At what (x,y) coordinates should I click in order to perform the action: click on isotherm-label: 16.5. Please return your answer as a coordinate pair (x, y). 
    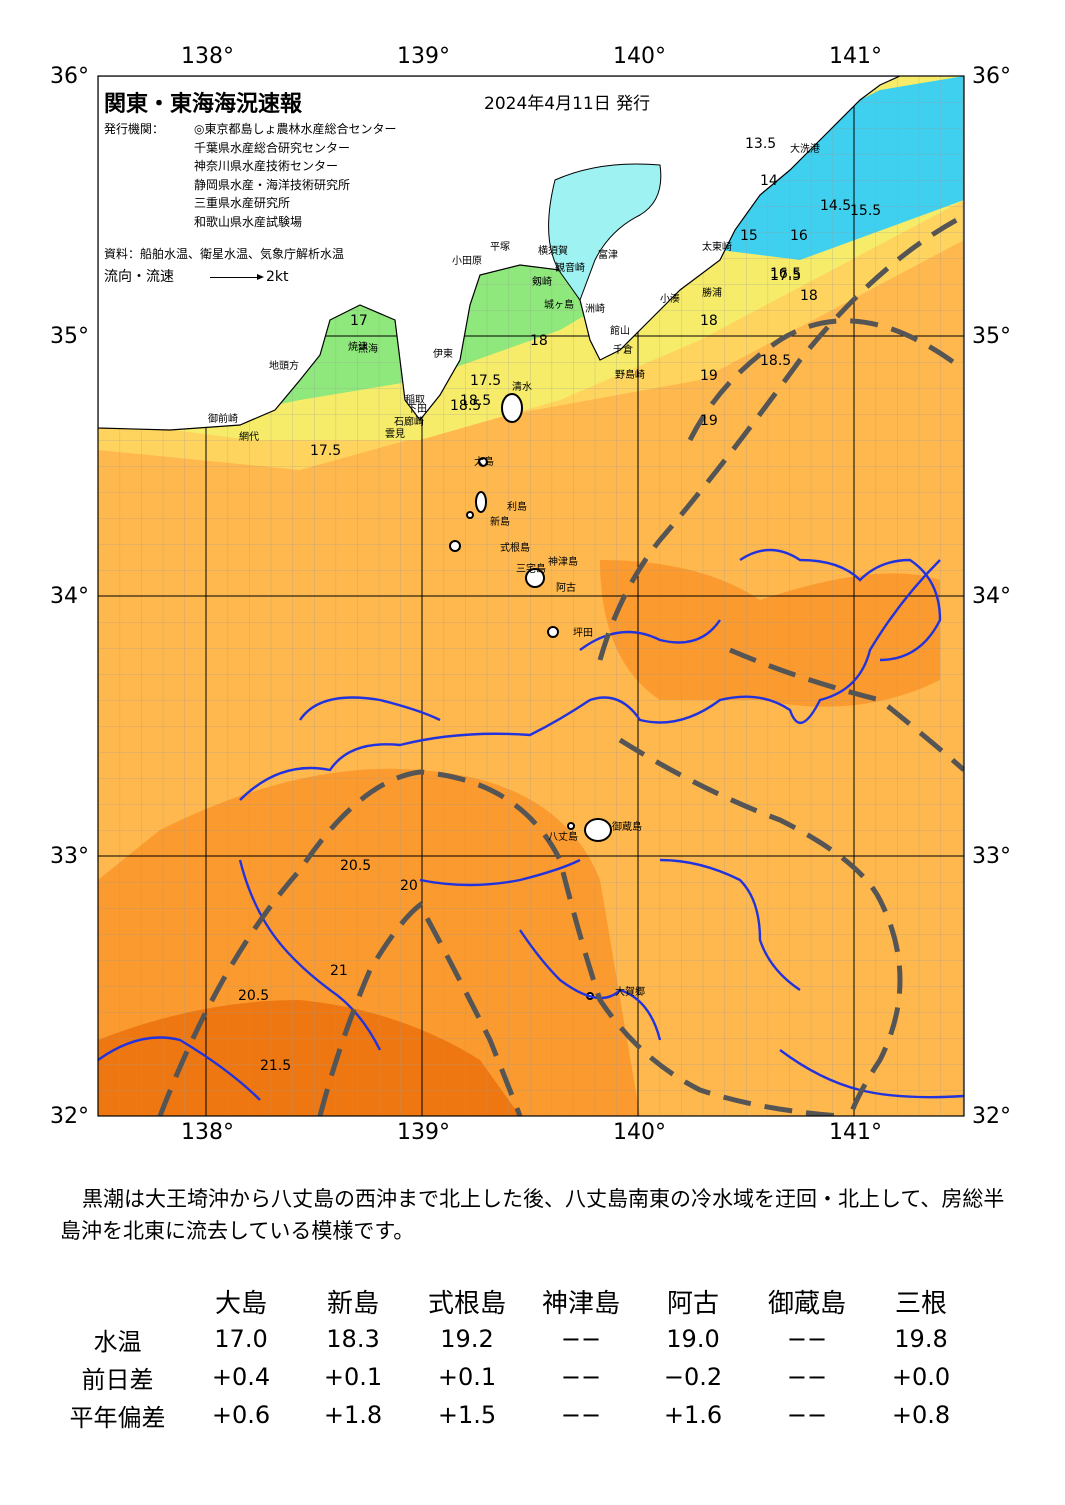
    Looking at the image, I should click on (785, 274).